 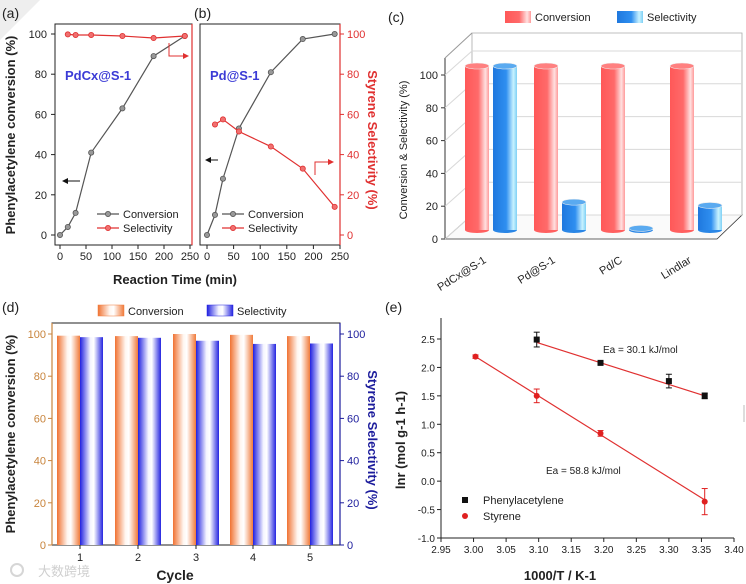 What do you see at coordinates (428, 425) in the screenshot?
I see `y-tick-label: 1.0` at bounding box center [428, 425].